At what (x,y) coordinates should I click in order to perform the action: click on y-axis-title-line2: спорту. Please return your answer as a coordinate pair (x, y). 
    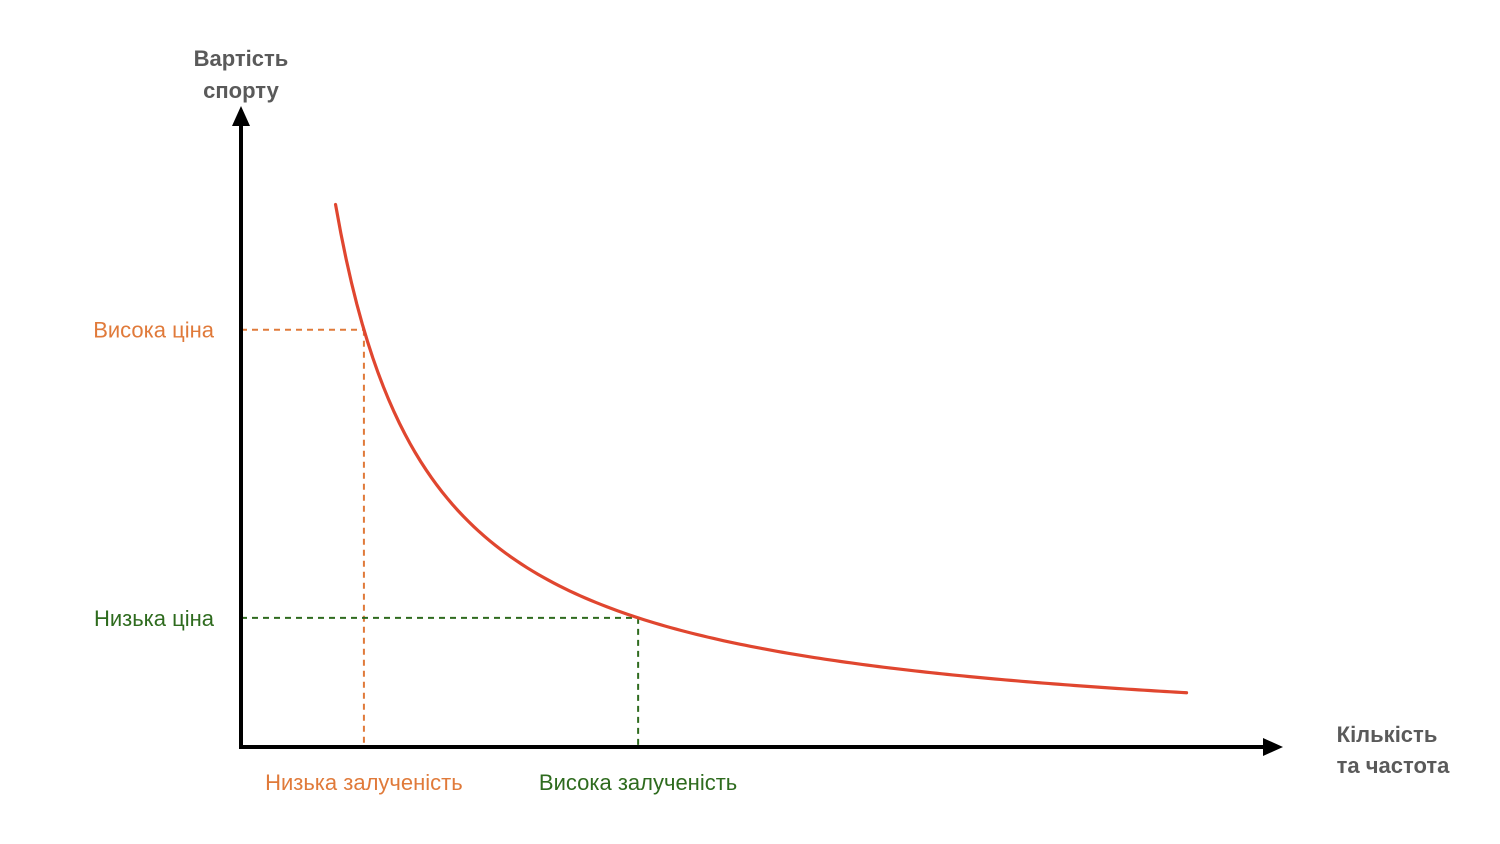
    Looking at the image, I should click on (241, 90).